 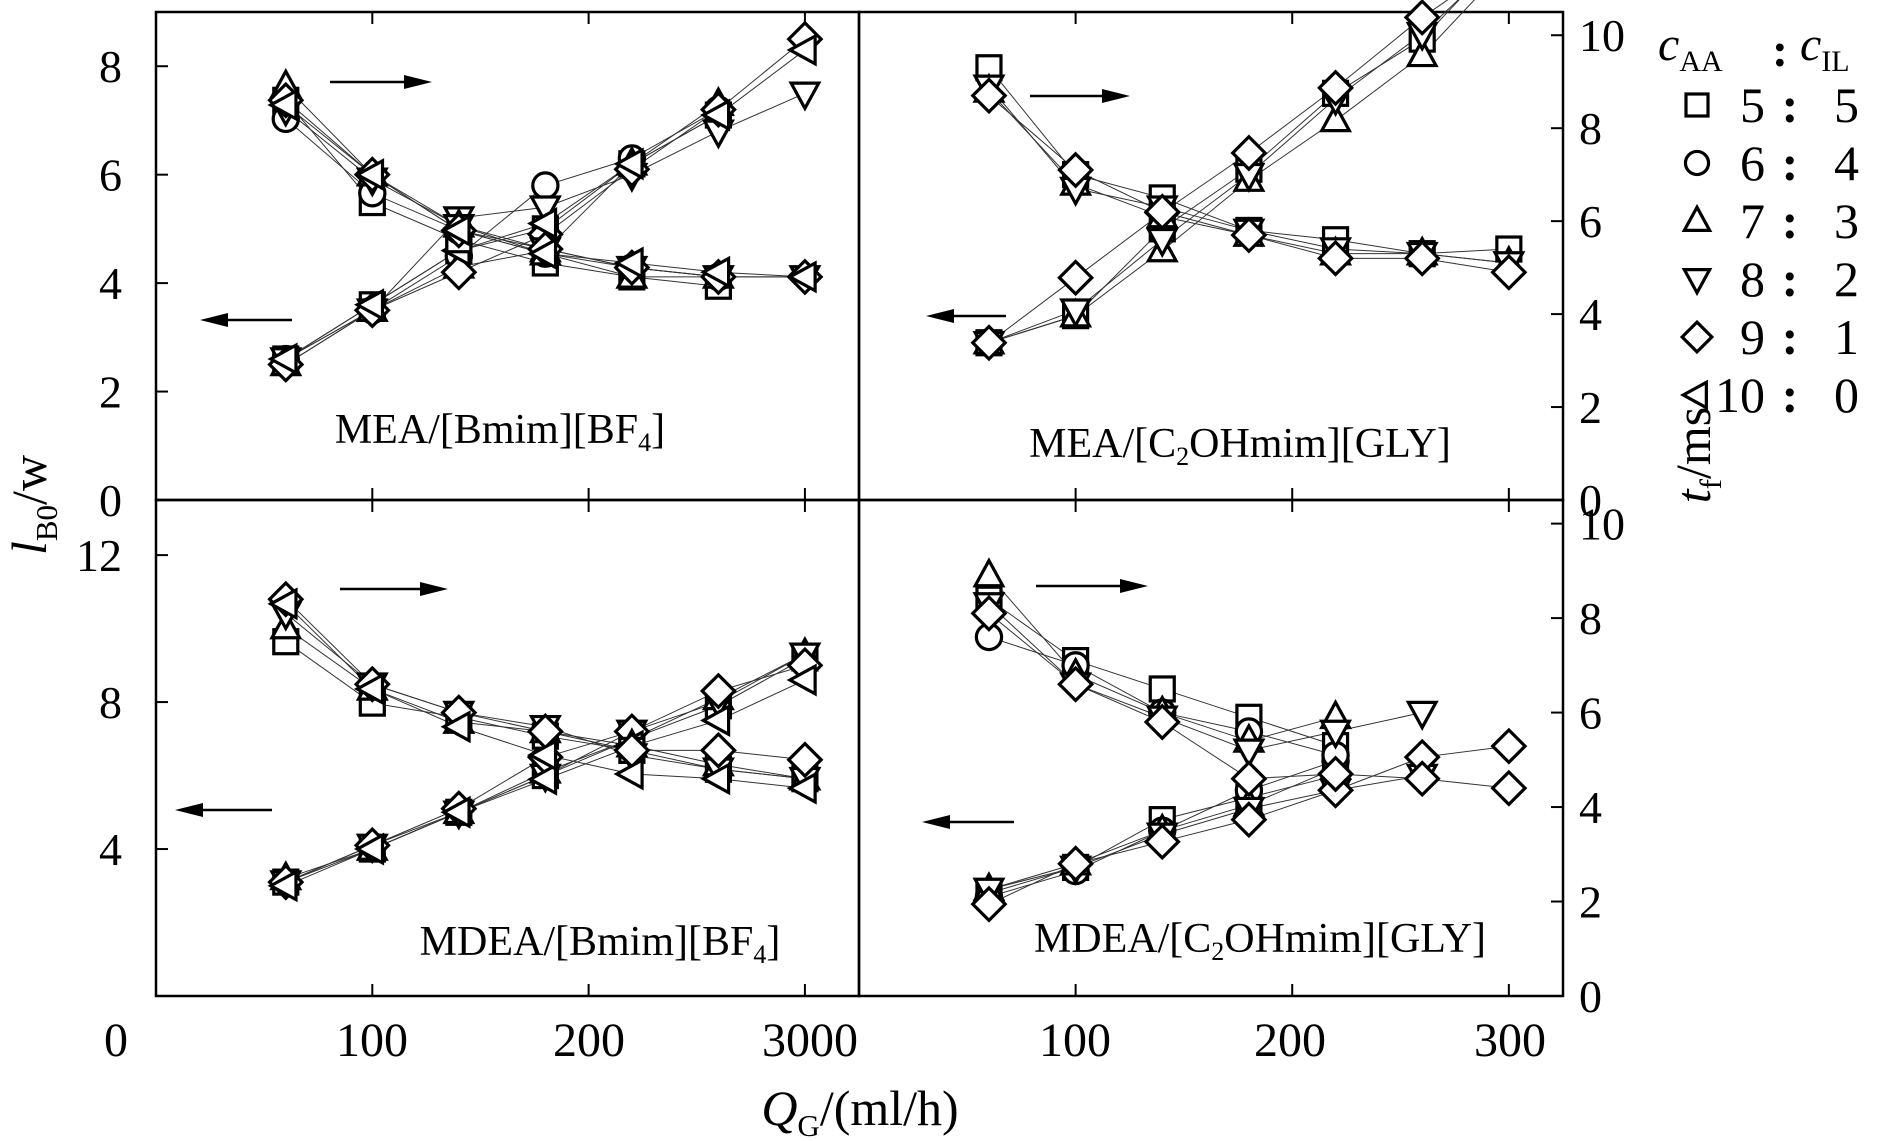 What do you see at coordinates (1690, 48) in the screenshot?
I see `legend-header-a: cAA` at bounding box center [1690, 48].